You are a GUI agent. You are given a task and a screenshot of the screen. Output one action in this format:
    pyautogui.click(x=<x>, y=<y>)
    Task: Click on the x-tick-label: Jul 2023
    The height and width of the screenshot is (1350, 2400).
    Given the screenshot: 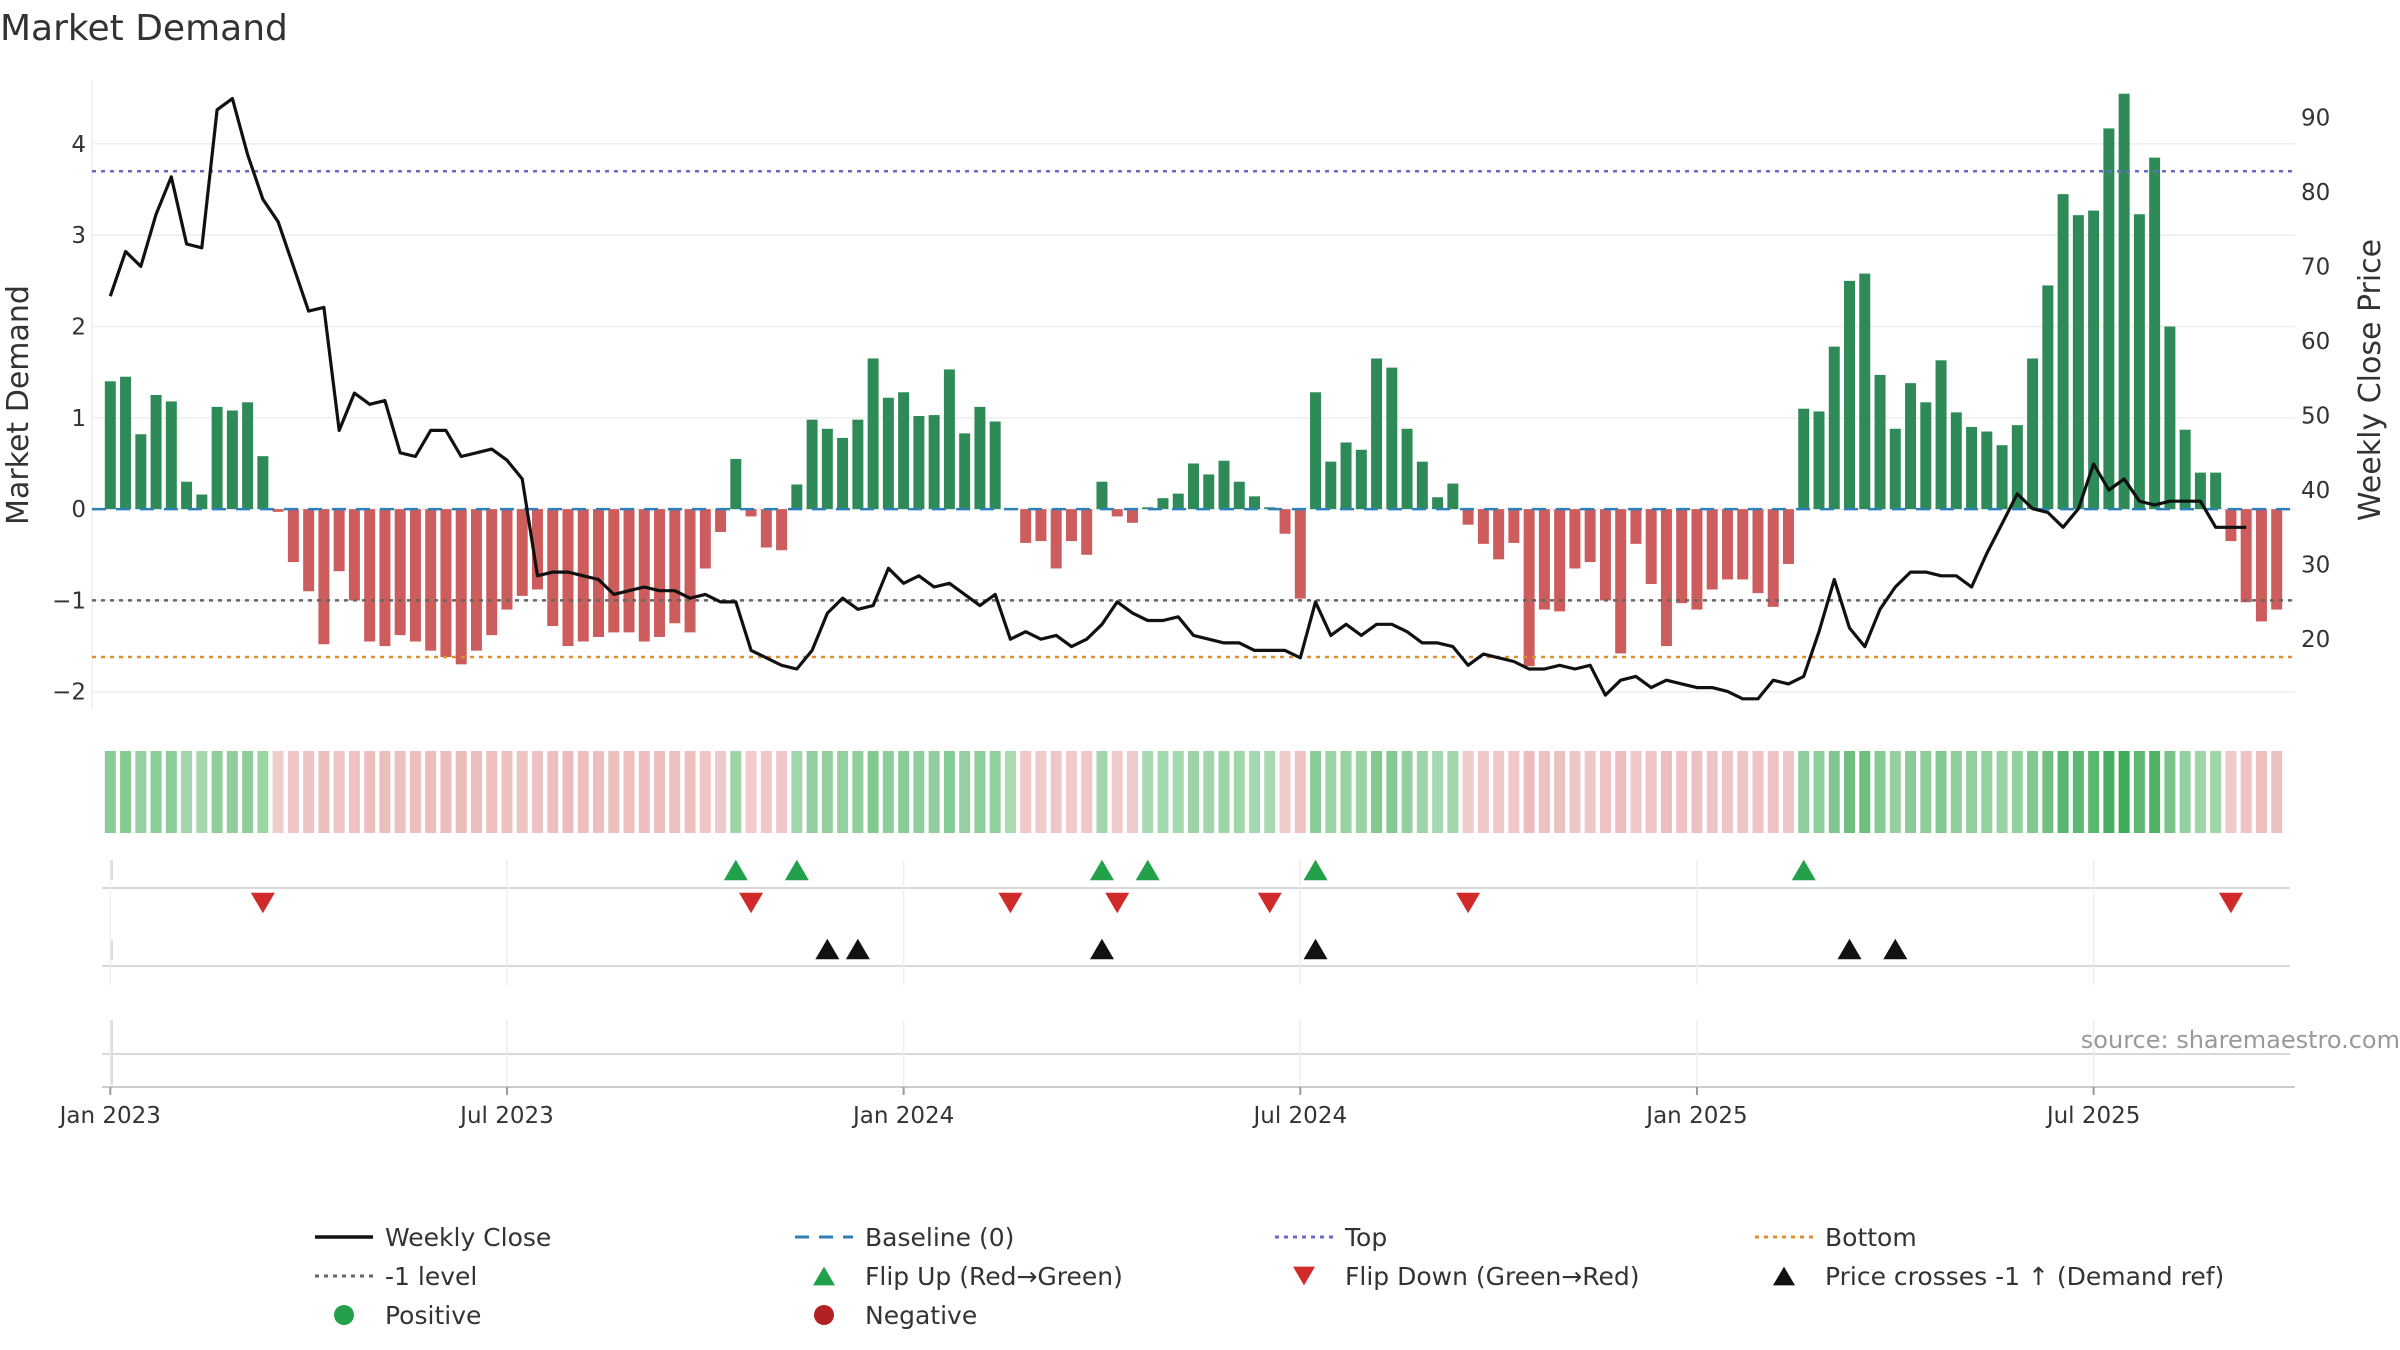 What is the action you would take?
    pyautogui.click(x=506, y=1116)
    